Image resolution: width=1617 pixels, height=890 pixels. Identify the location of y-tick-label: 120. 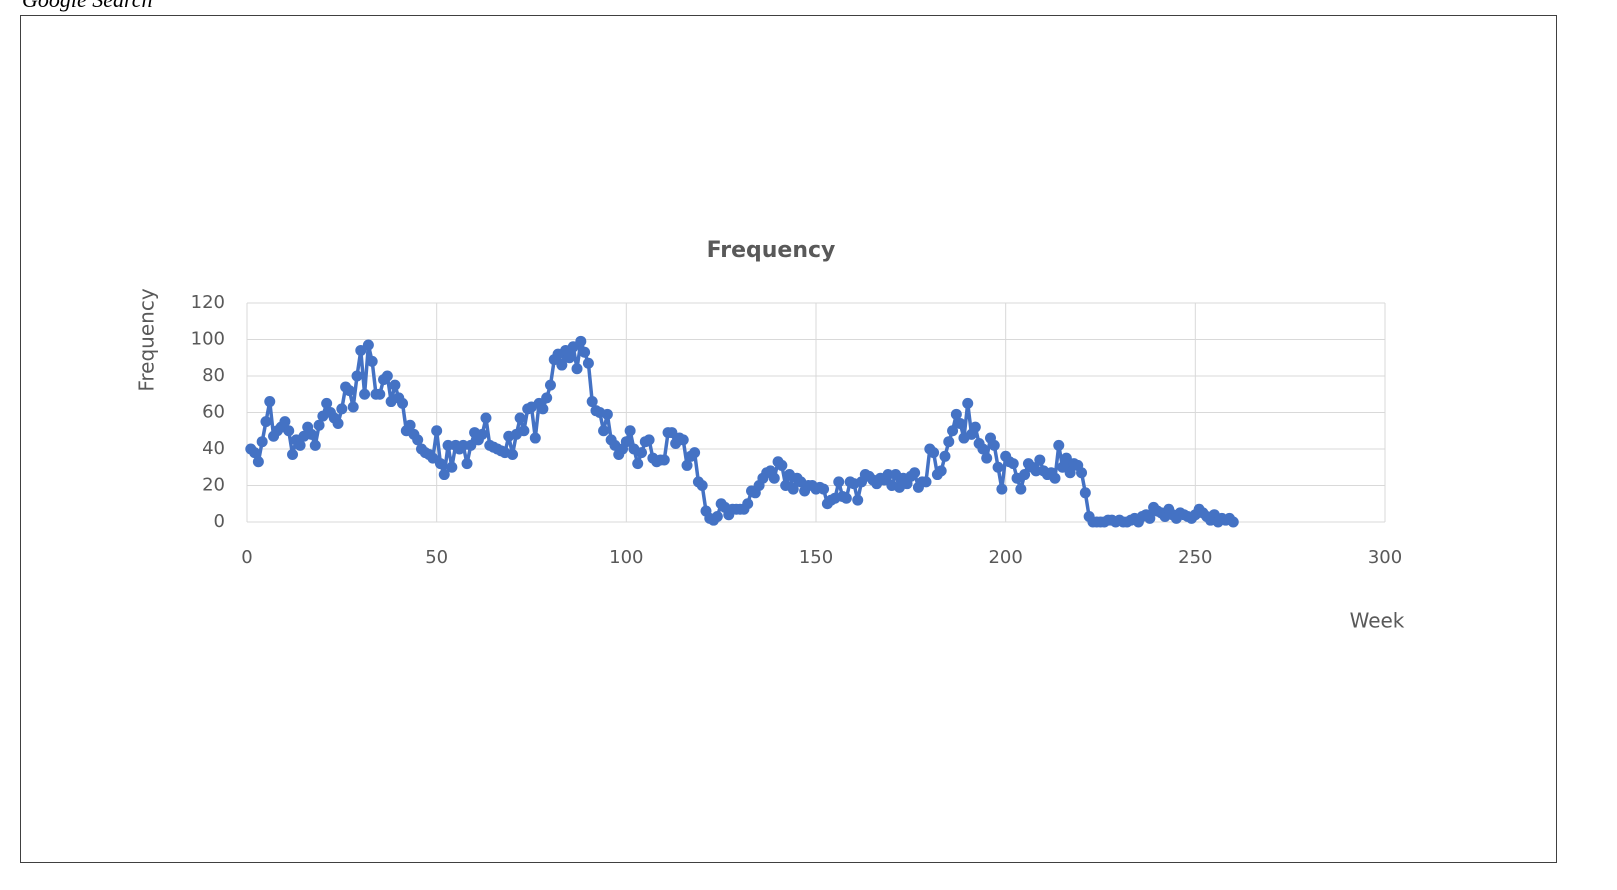
(208, 302).